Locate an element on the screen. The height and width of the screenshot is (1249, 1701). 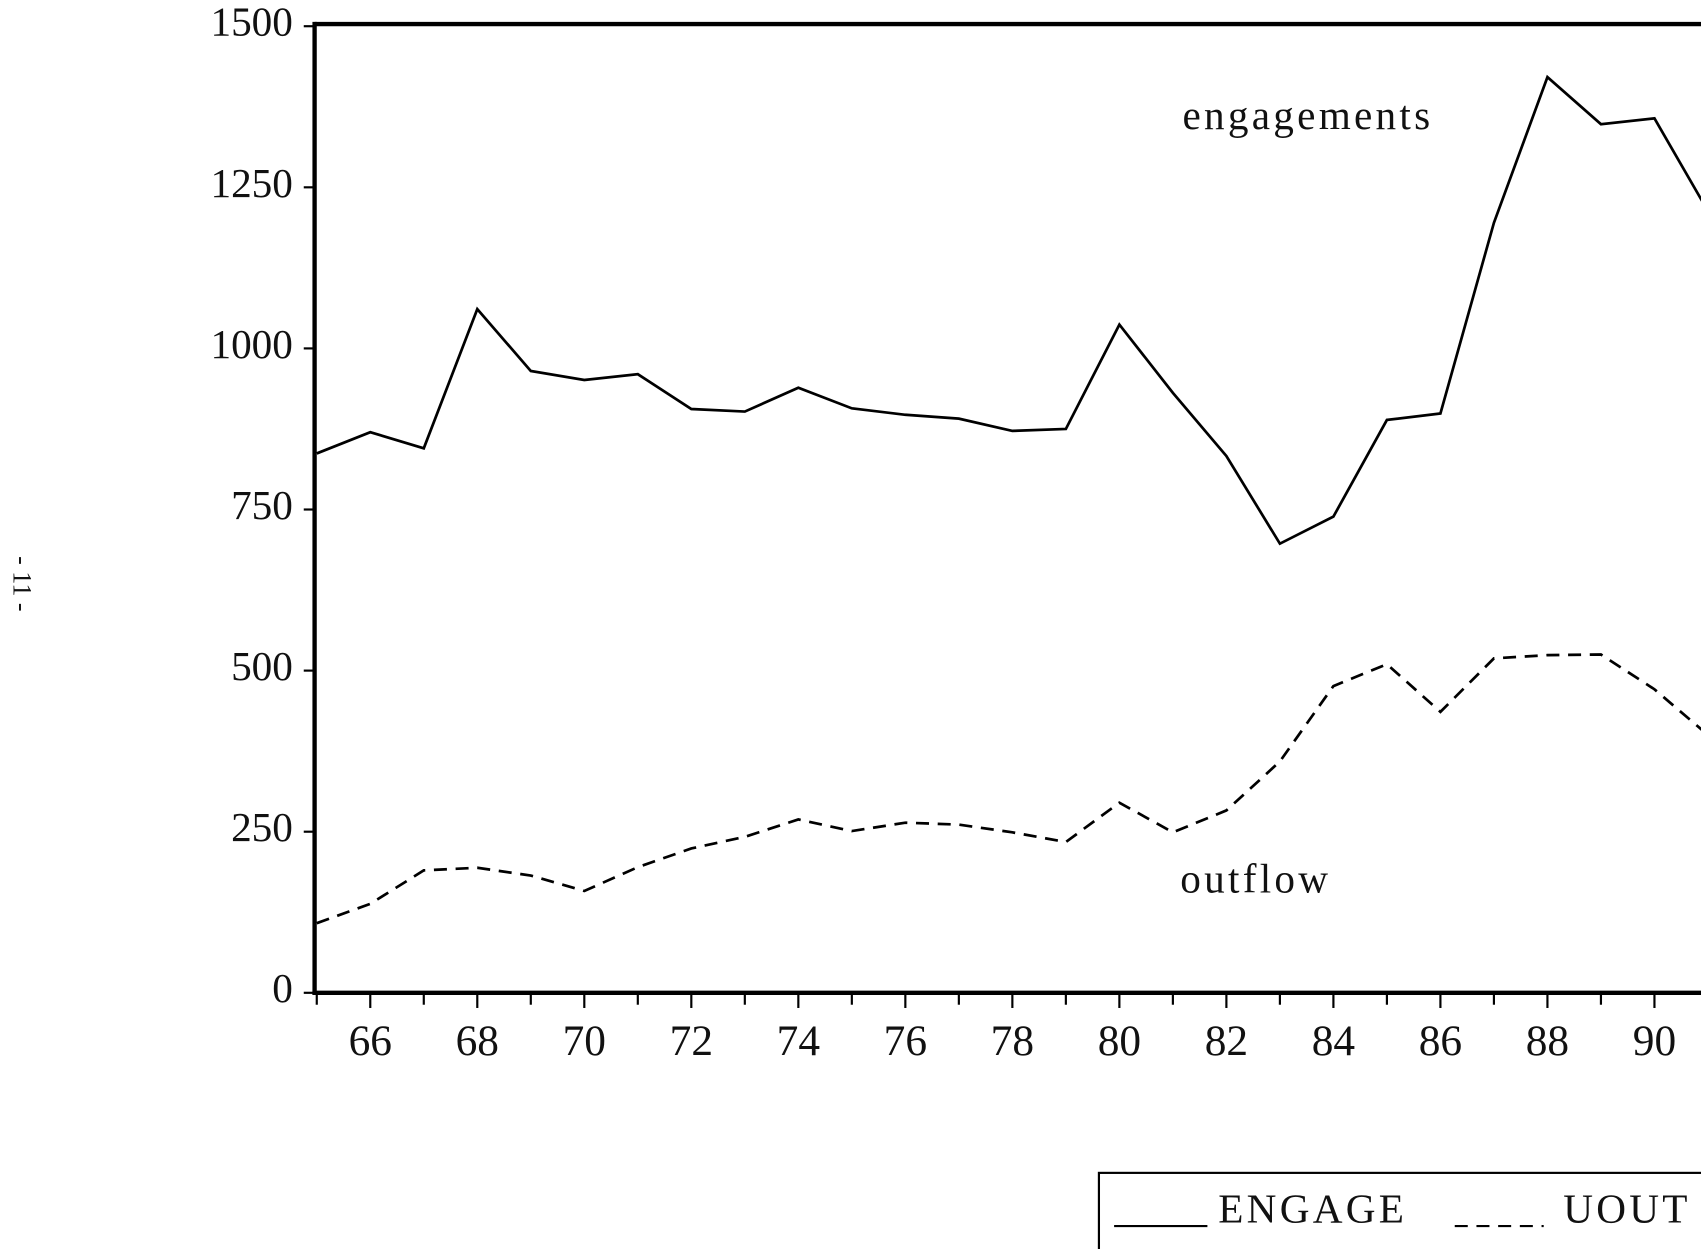
x-tick-label: 88 is located at coordinates (1547, 1041).